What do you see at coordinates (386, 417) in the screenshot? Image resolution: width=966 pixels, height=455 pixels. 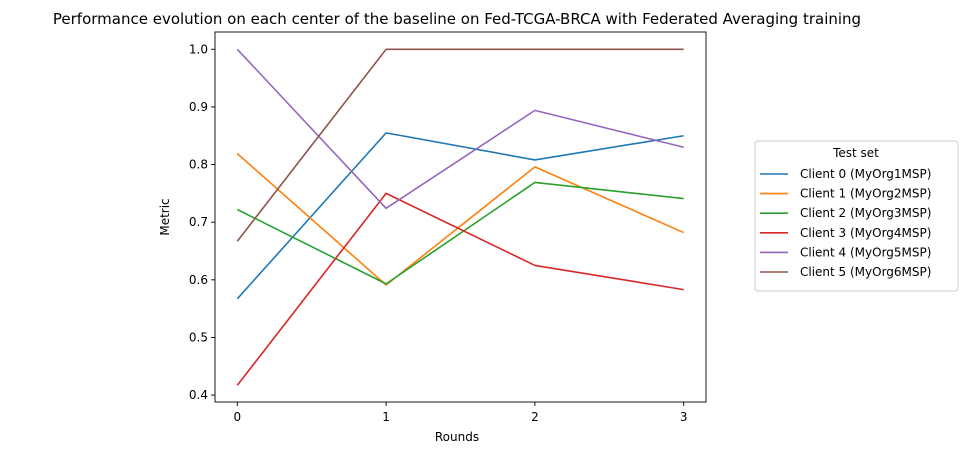 I see `x-tick-label: 1` at bounding box center [386, 417].